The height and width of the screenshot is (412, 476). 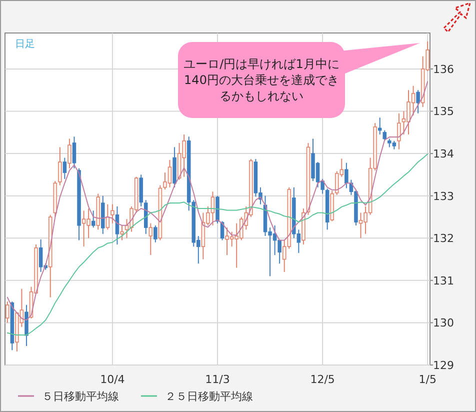 What do you see at coordinates (261, 80) in the screenshot?
I see `annotation: ユーロ/円は早ければ1月中に140円の大台乗せを達成できるかもしれない` at bounding box center [261, 80].